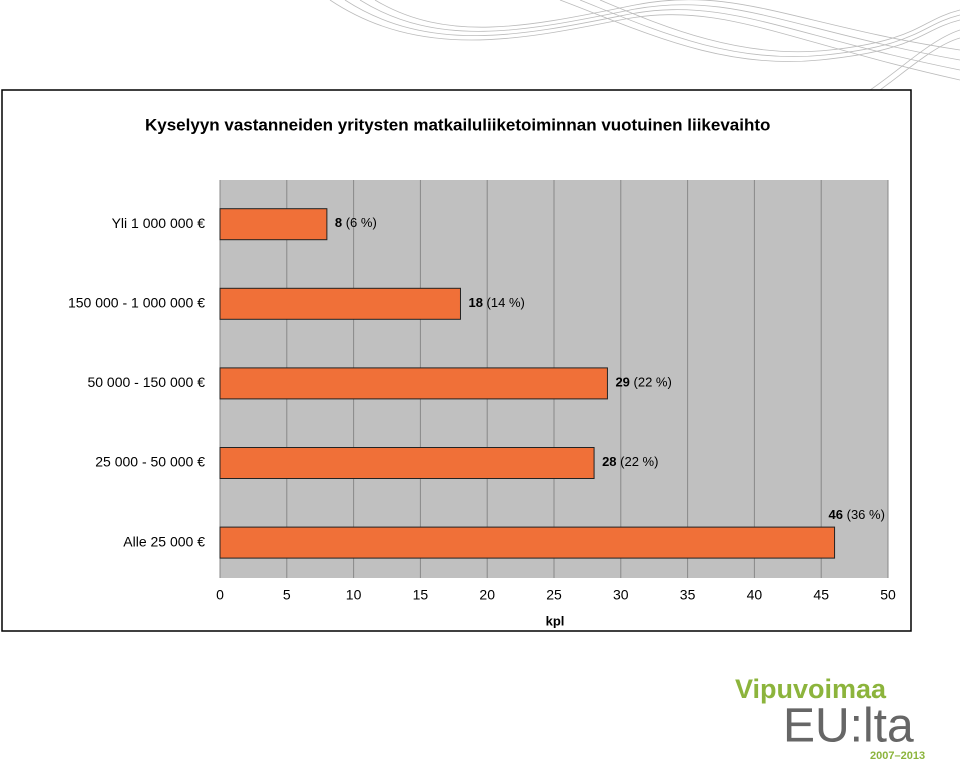  What do you see at coordinates (354, 595) in the screenshot?
I see `x-tick-label: 10` at bounding box center [354, 595].